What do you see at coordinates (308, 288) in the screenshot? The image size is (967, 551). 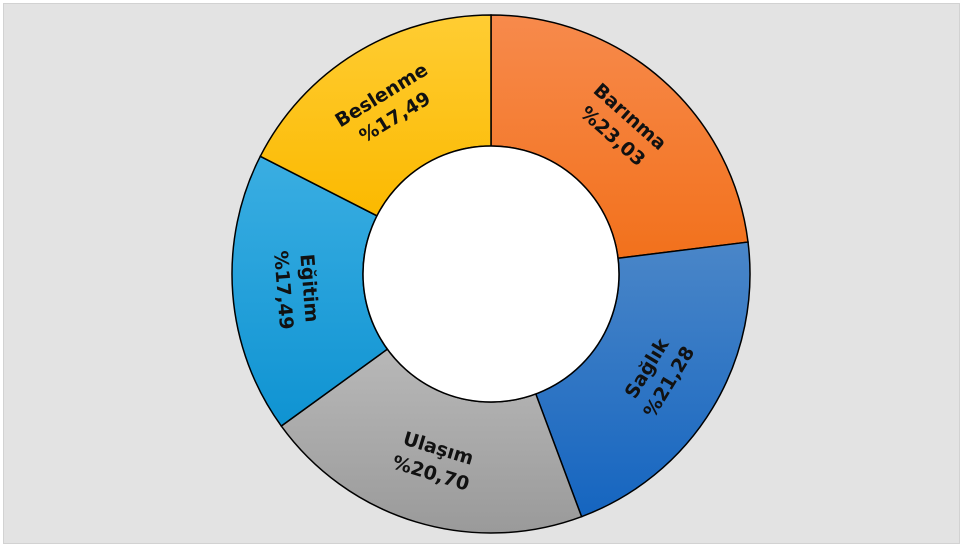 I see `slice-category-label: Eğitim` at bounding box center [308, 288].